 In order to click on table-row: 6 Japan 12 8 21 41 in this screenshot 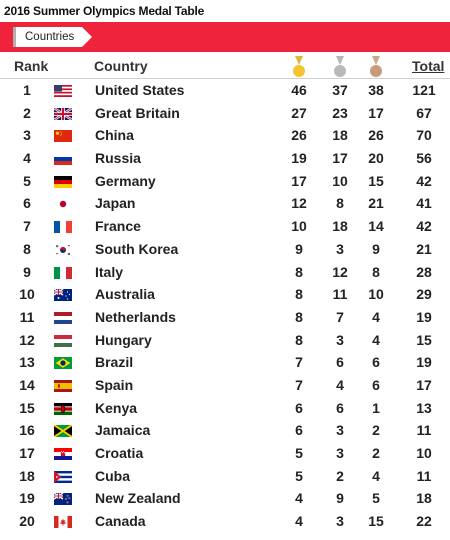, I will do `click(225, 203)`.